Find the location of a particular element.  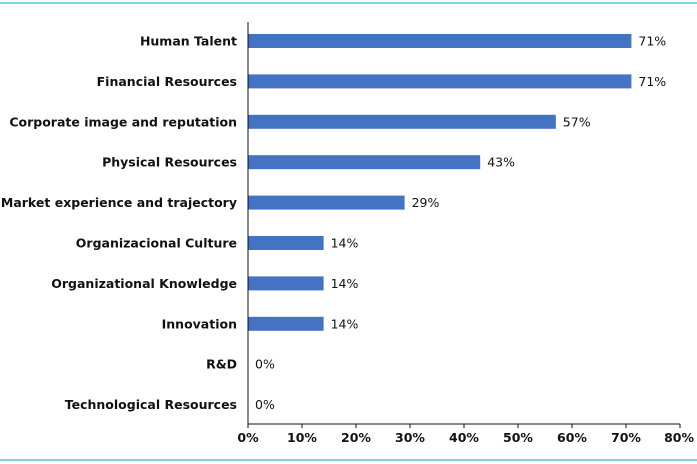

category-label-physical-resources: Physical Resources is located at coordinates (169, 162).